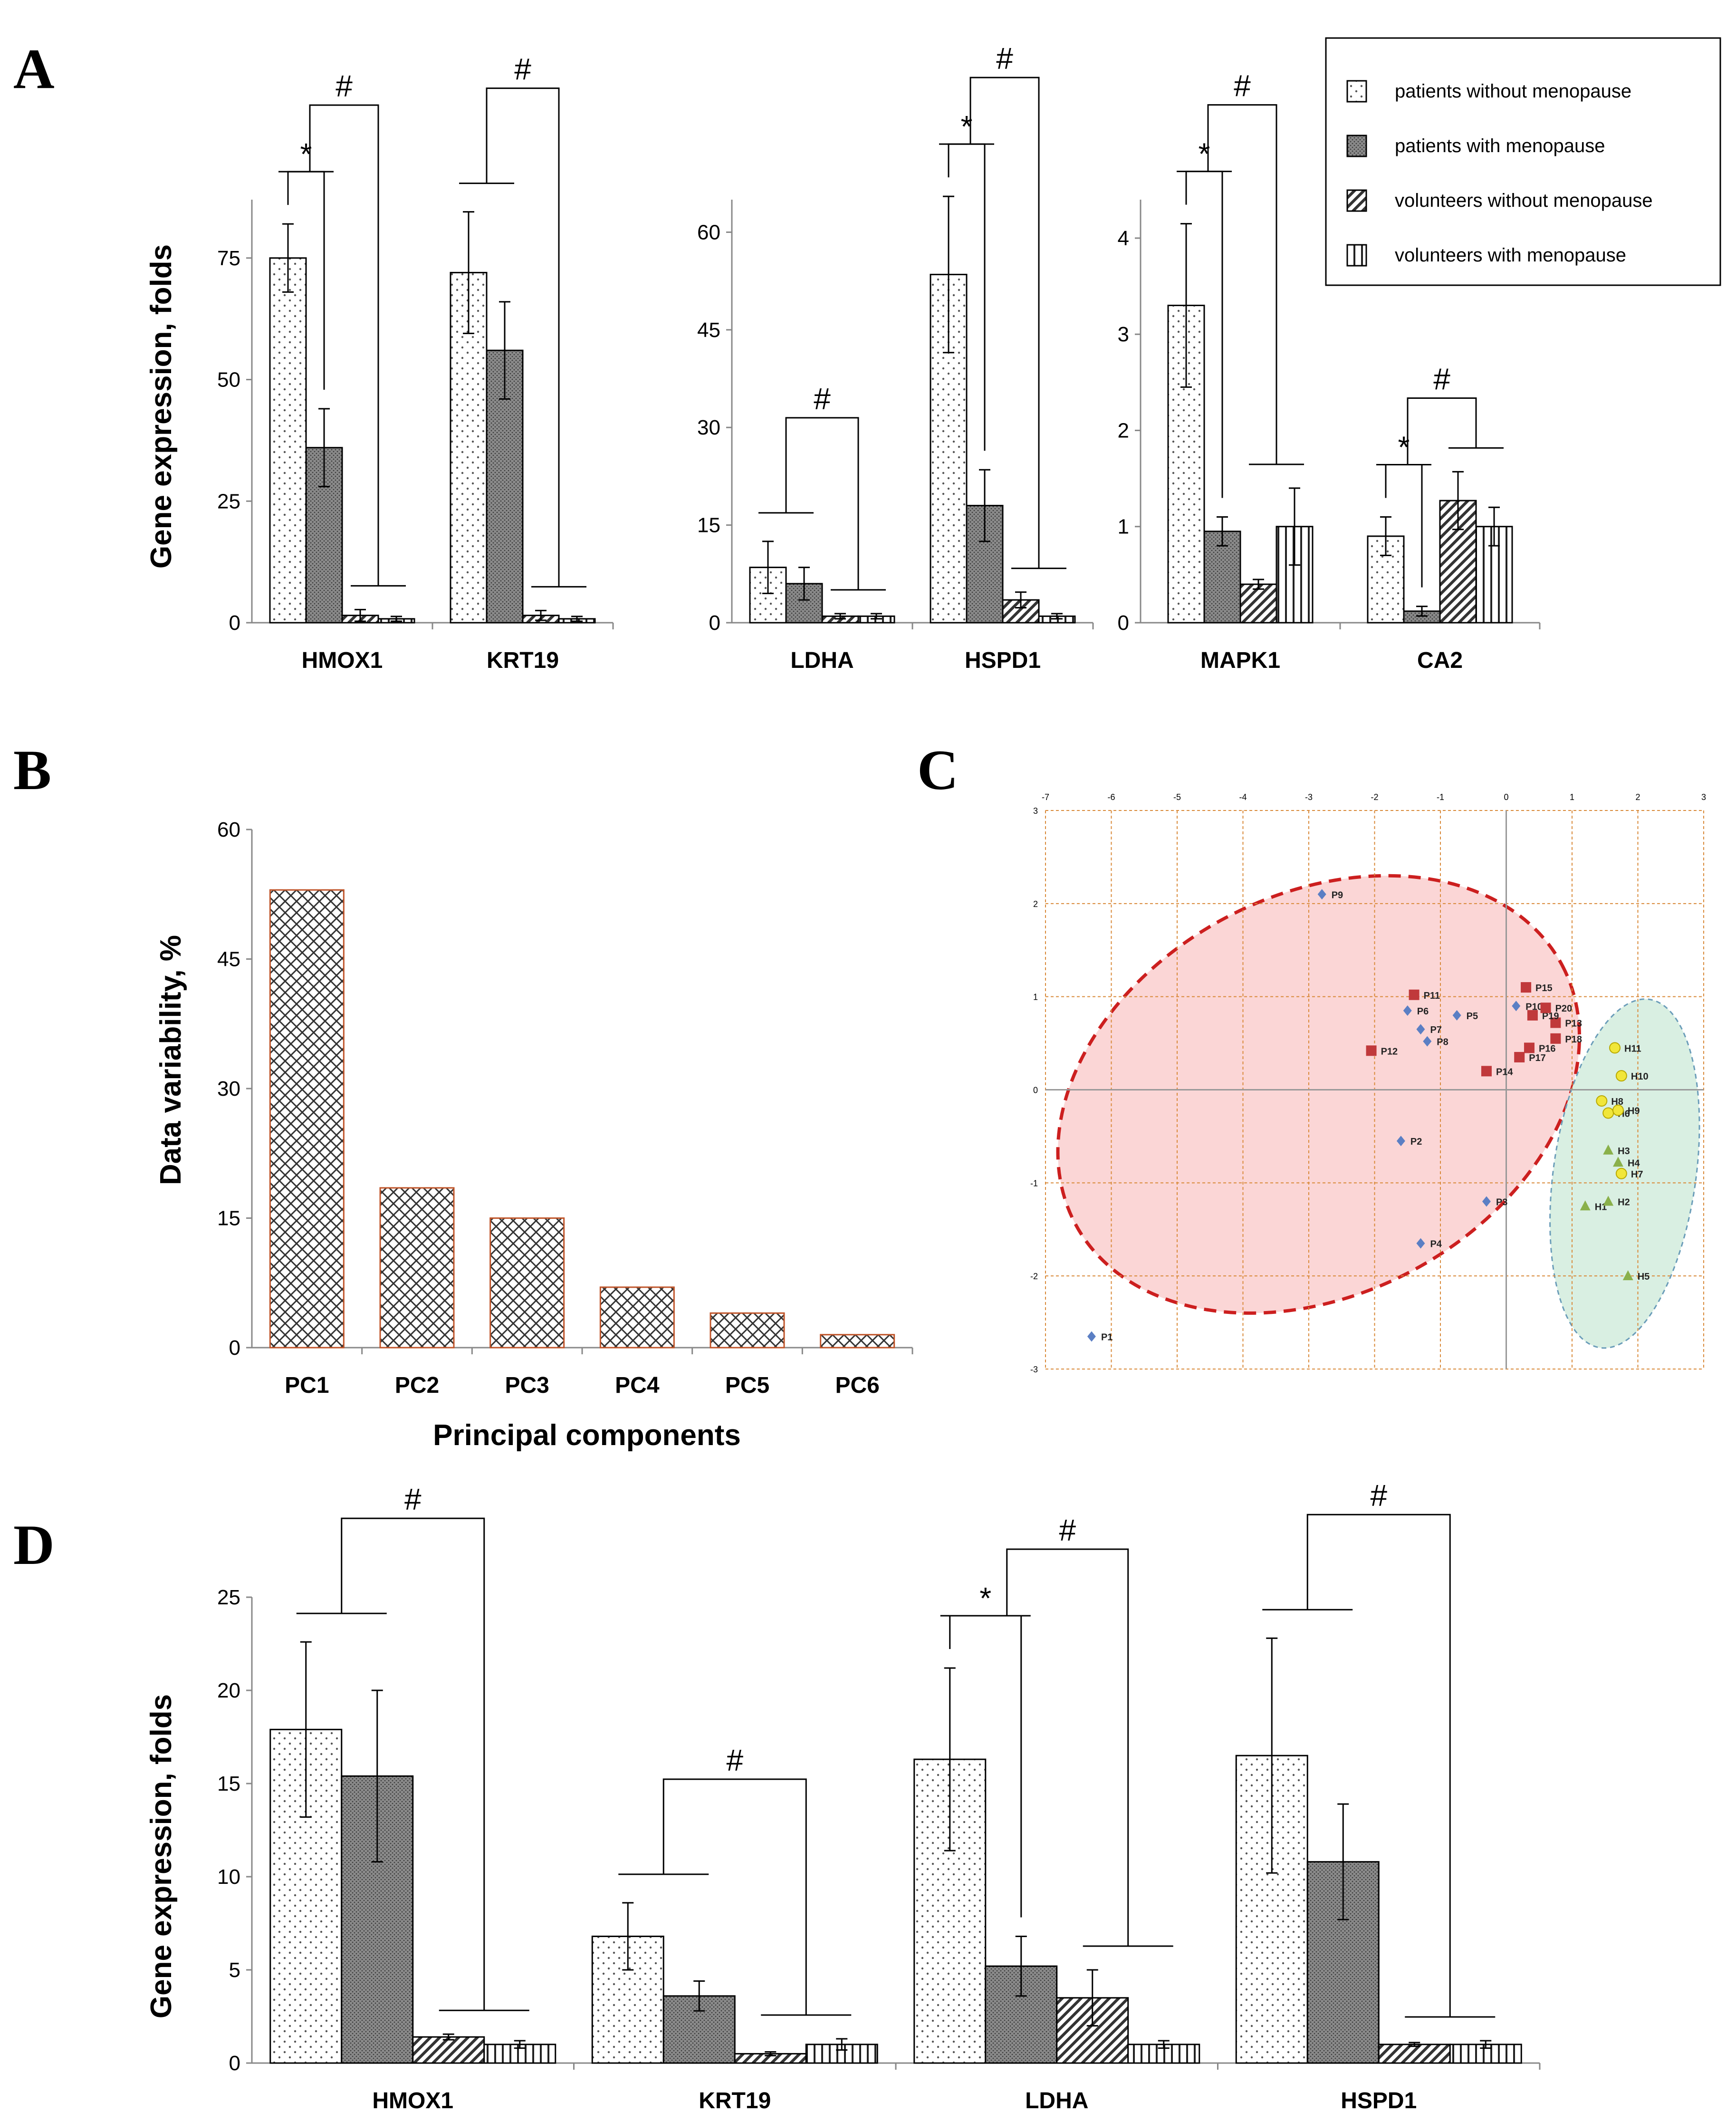 This screenshot has height=2122, width=1736. What do you see at coordinates (1513, 91) in the screenshot?
I see `legend-label-patients-without-menopause: patients without menopause` at bounding box center [1513, 91].